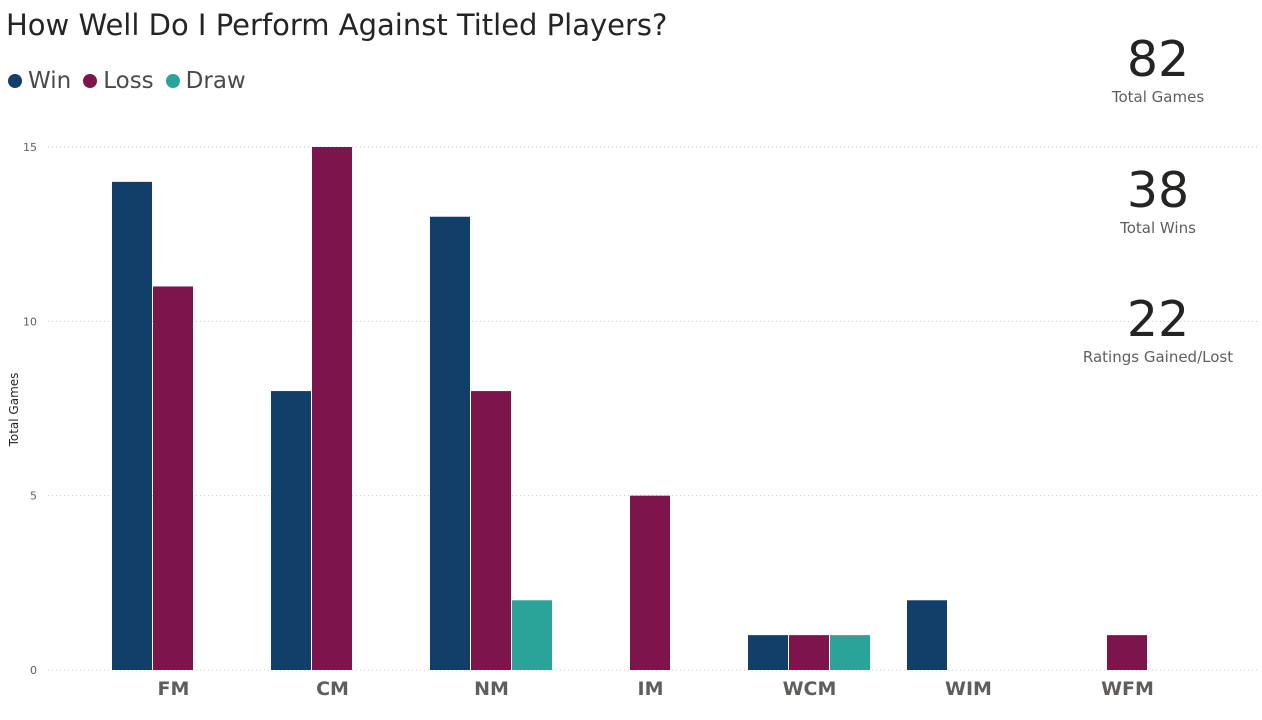 The image size is (1262, 720). I want to click on y-axis-label: Total Games, so click(14, 410).